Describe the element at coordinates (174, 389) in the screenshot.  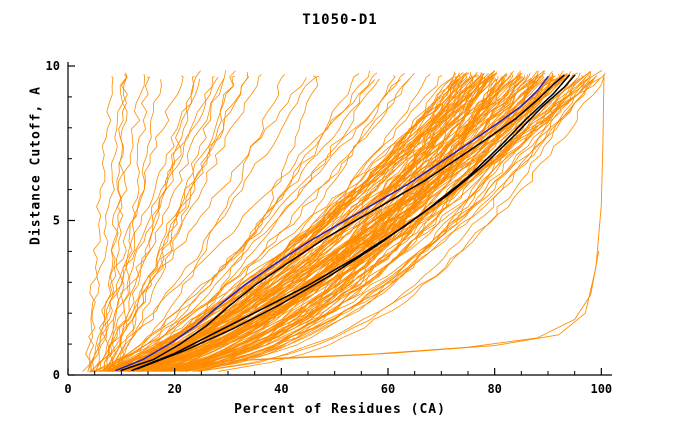
I see `x-tick-label: 20` at that location.